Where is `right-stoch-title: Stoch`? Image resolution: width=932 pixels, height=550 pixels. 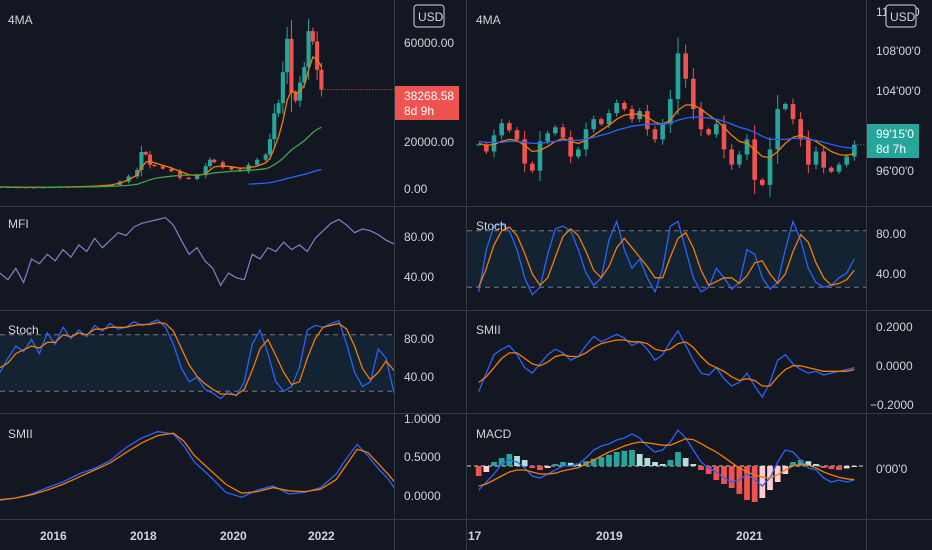
right-stoch-title: Stoch is located at coordinates (491, 226).